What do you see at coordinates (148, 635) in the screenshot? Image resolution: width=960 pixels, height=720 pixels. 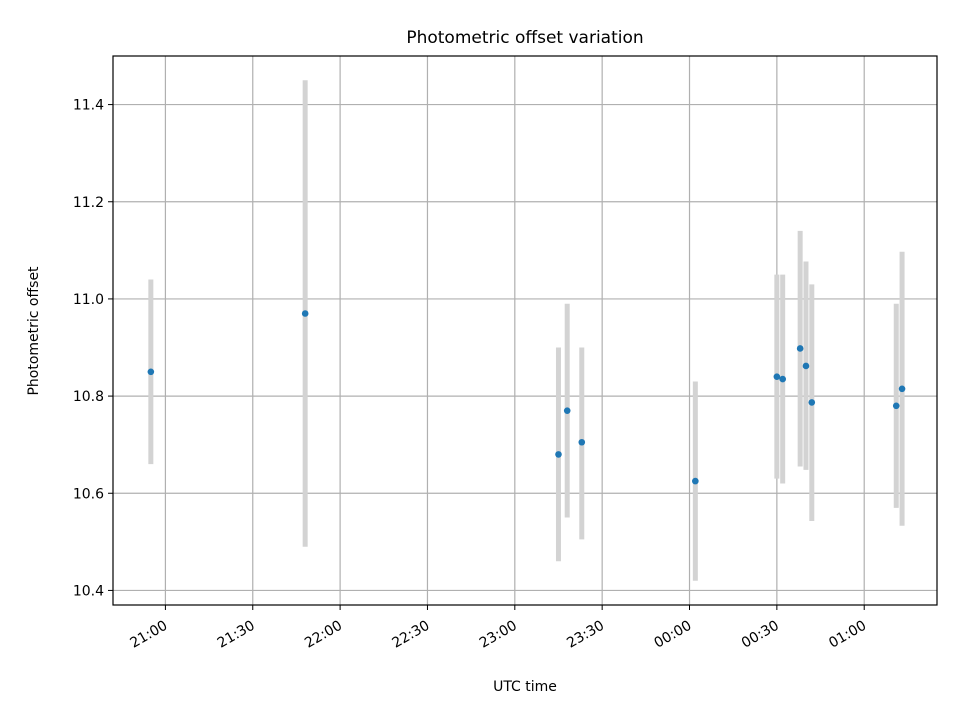 I see `x-tick-label: 21:00` at bounding box center [148, 635].